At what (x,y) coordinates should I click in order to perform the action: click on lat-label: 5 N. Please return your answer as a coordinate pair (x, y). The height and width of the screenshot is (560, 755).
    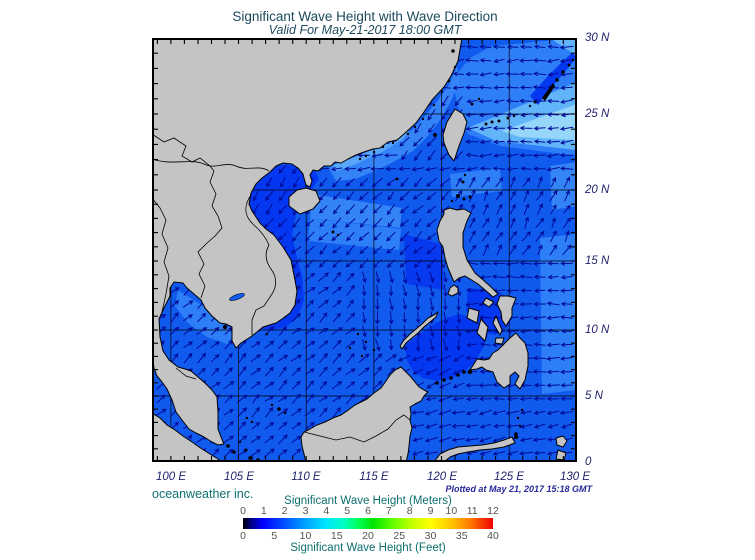
    Looking at the image, I should click on (594, 396).